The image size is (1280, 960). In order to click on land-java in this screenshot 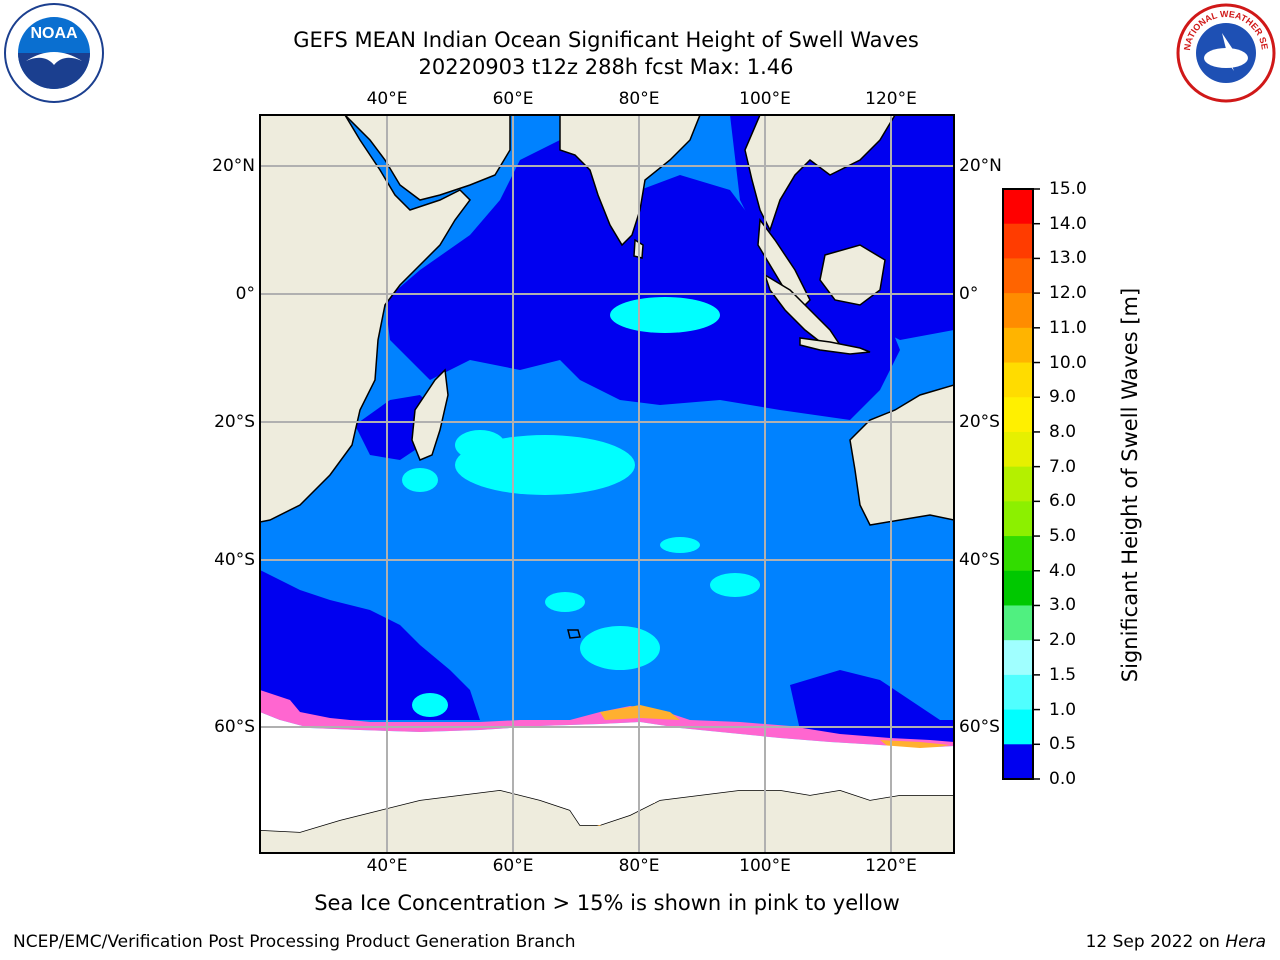, I will do `click(835, 346)`.